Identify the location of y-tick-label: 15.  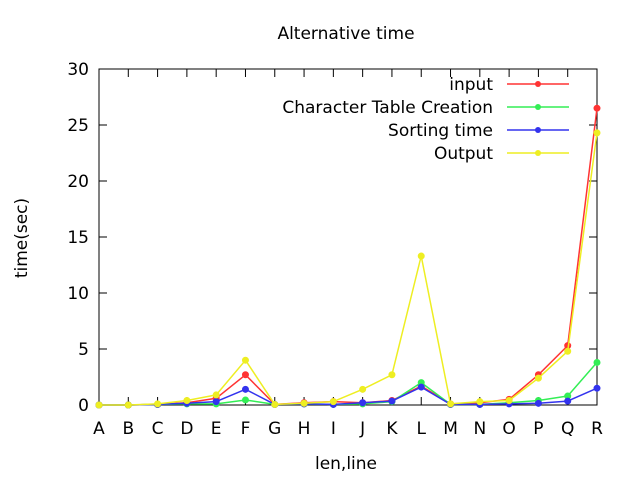
(78, 238).